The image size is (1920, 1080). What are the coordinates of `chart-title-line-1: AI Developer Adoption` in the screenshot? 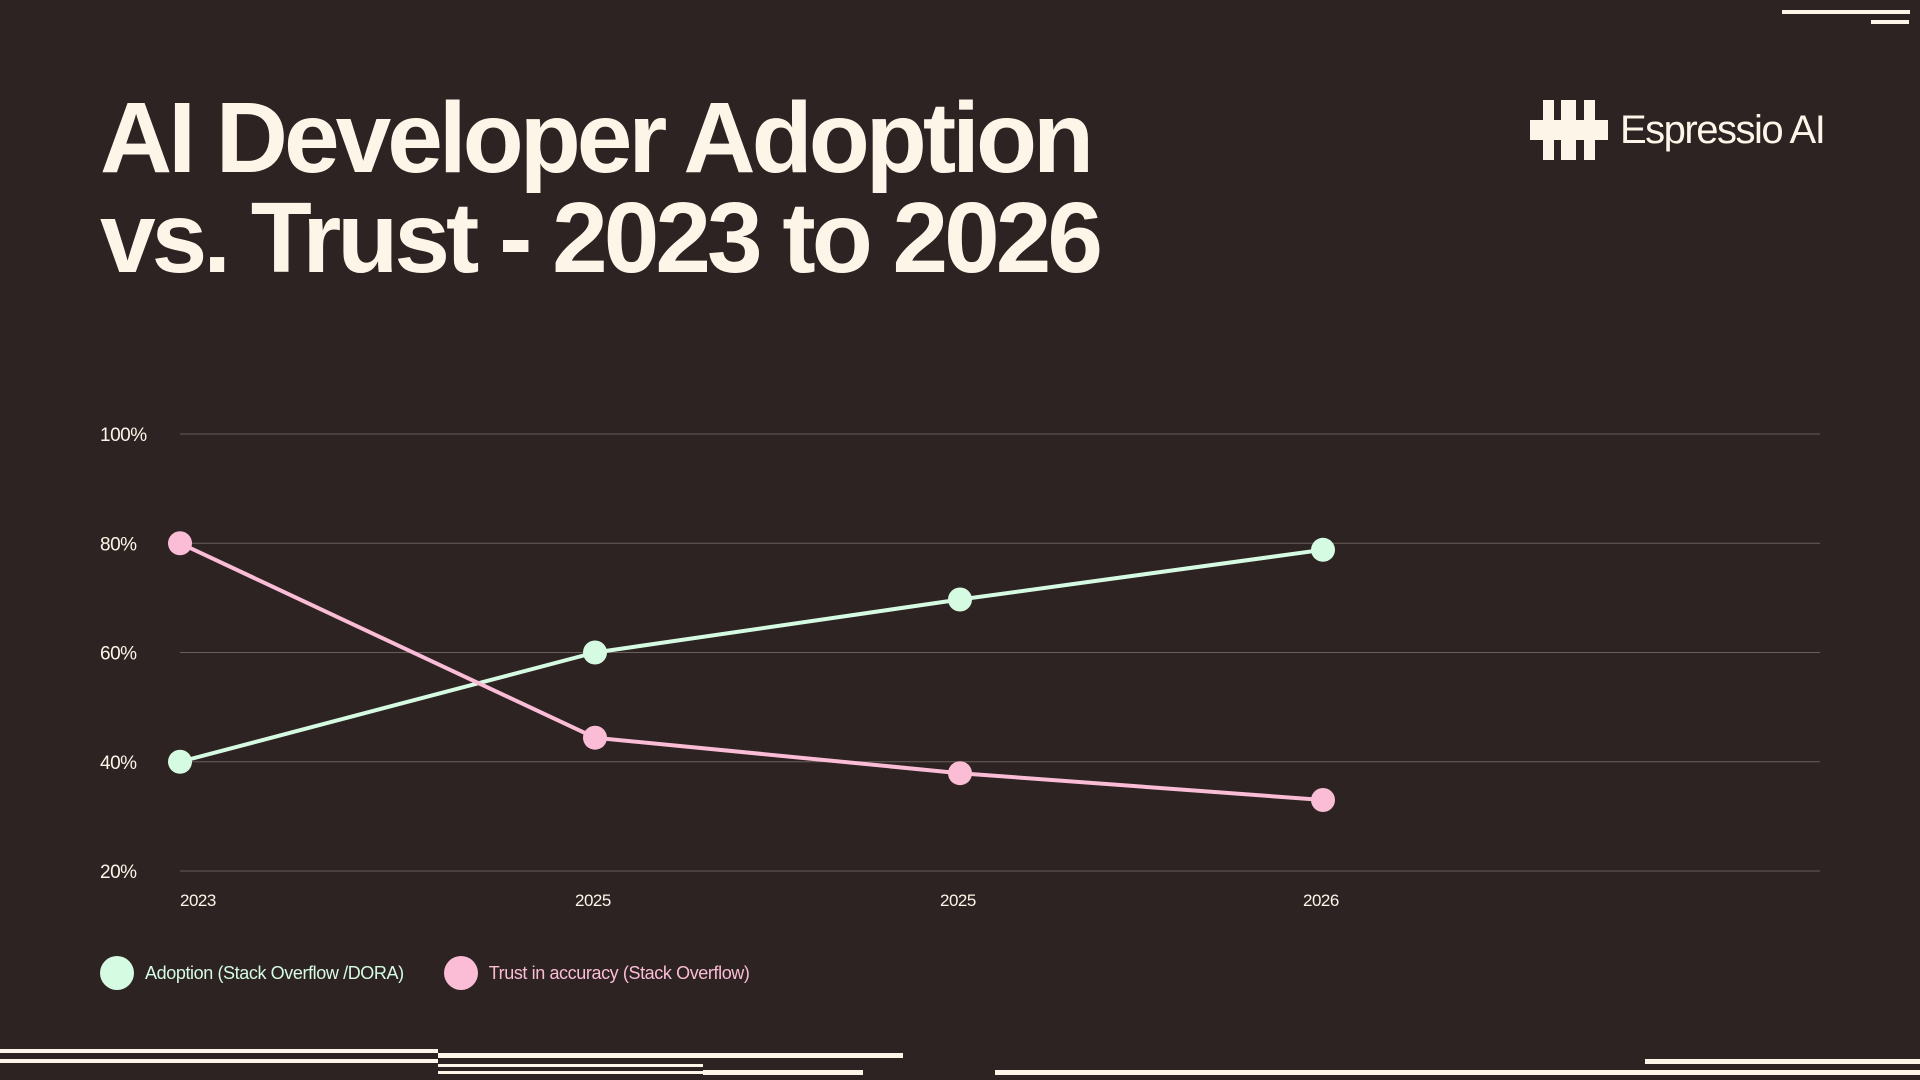 It's located at (597, 138).